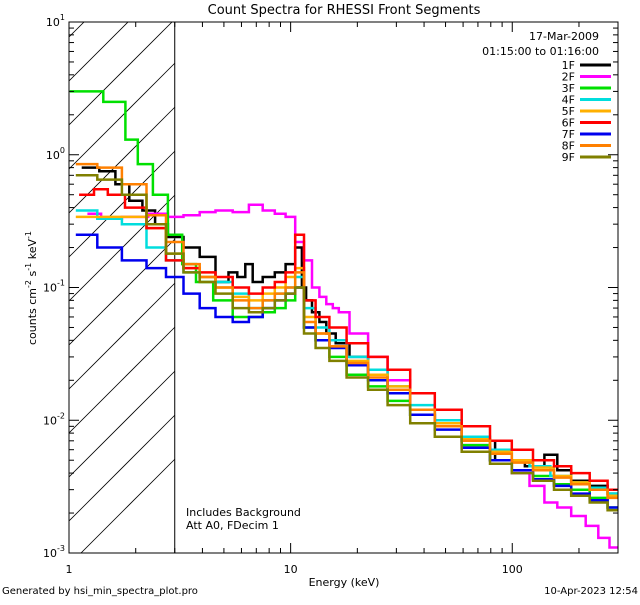 Image resolution: width=640 pixels, height=605 pixels. What do you see at coordinates (591, 591) in the screenshot?
I see `timestamp-label: 10-Apr-2023 12:54` at bounding box center [591, 591].